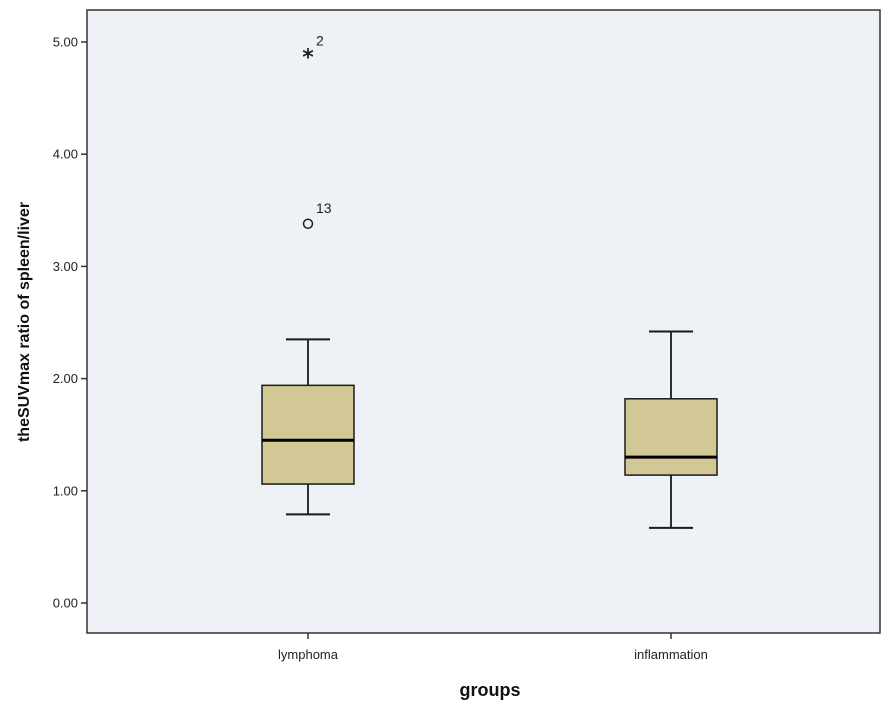 The height and width of the screenshot is (704, 885). I want to click on outlier-label: 13, so click(324, 208).